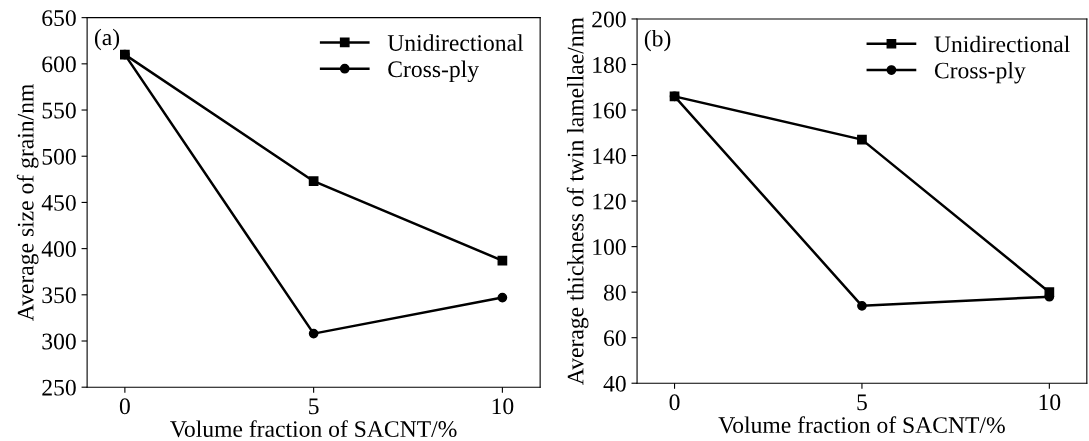 The height and width of the screenshot is (441, 1089). Describe the element at coordinates (614, 383) in the screenshot. I see `y-tick-label: 40` at that location.